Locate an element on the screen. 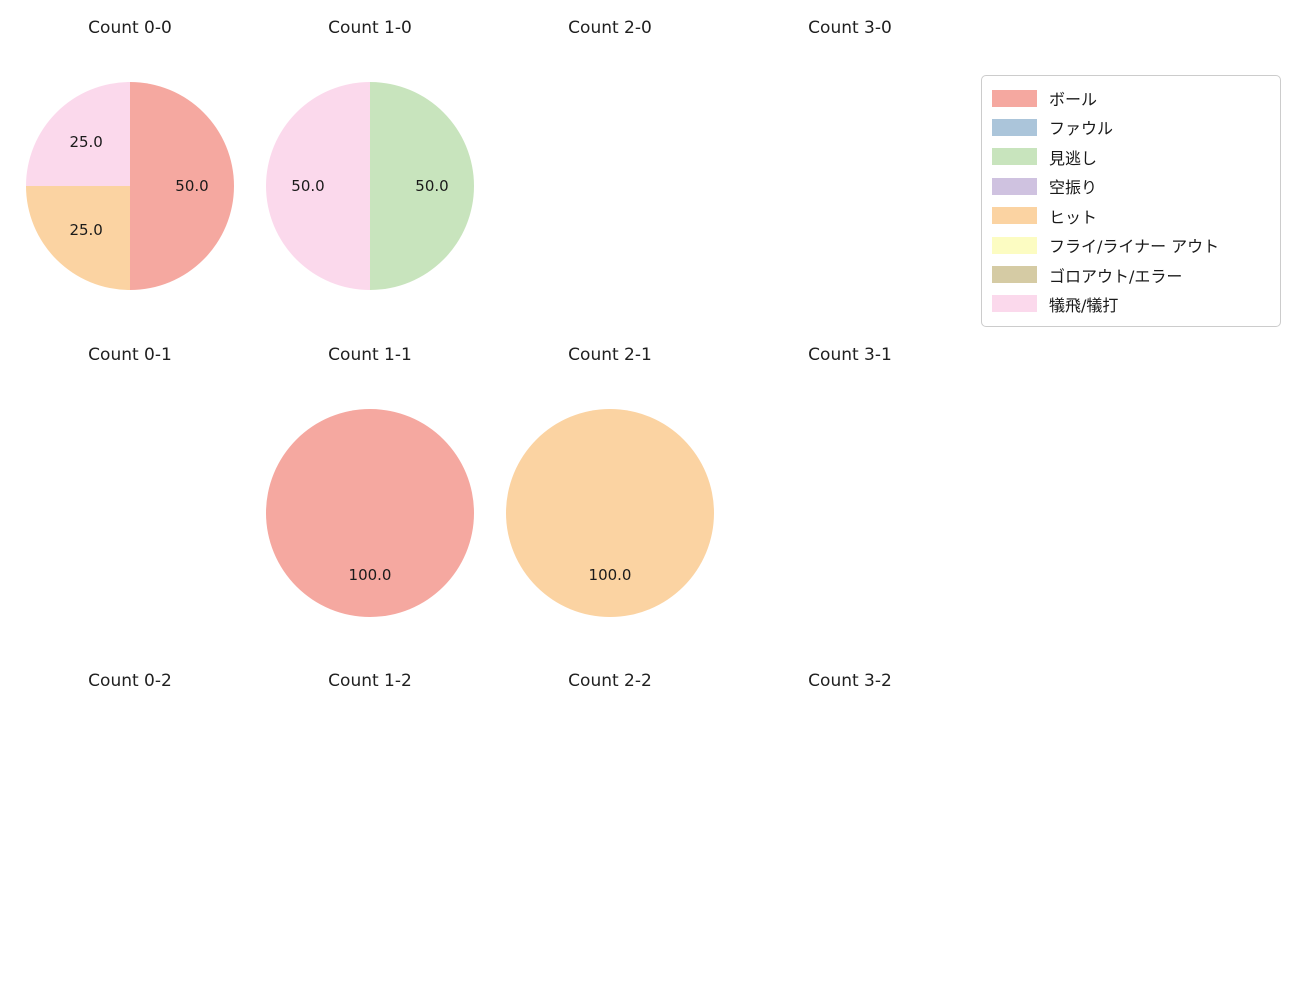 This screenshot has width=1300, height=1000. subplot-title: Count 1-2 is located at coordinates (370, 681).